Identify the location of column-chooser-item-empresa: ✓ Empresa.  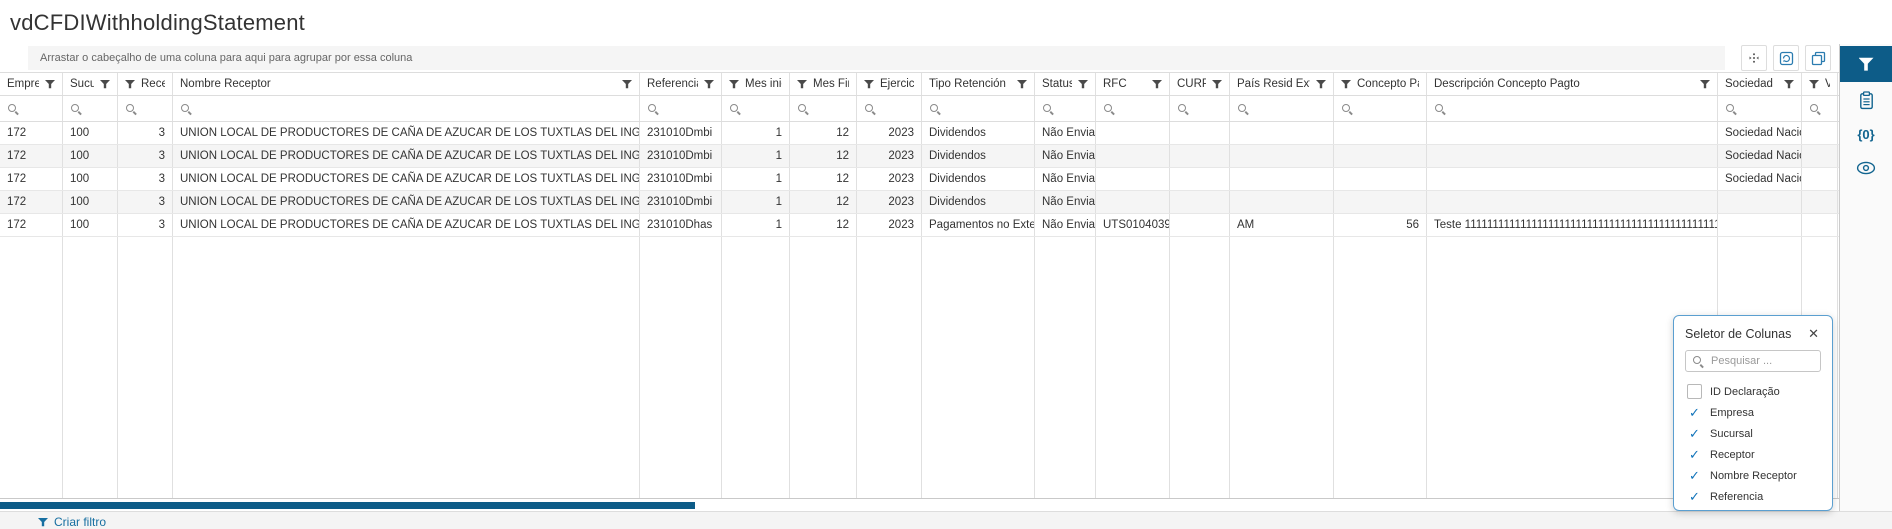
(1753, 412).